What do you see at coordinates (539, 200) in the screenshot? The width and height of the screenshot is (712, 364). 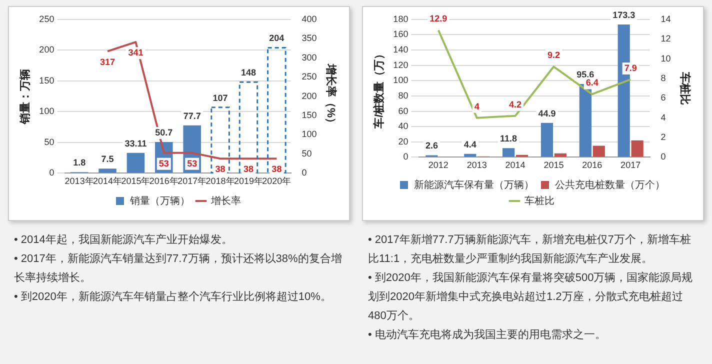 I see `legend-label: 车桩比` at bounding box center [539, 200].